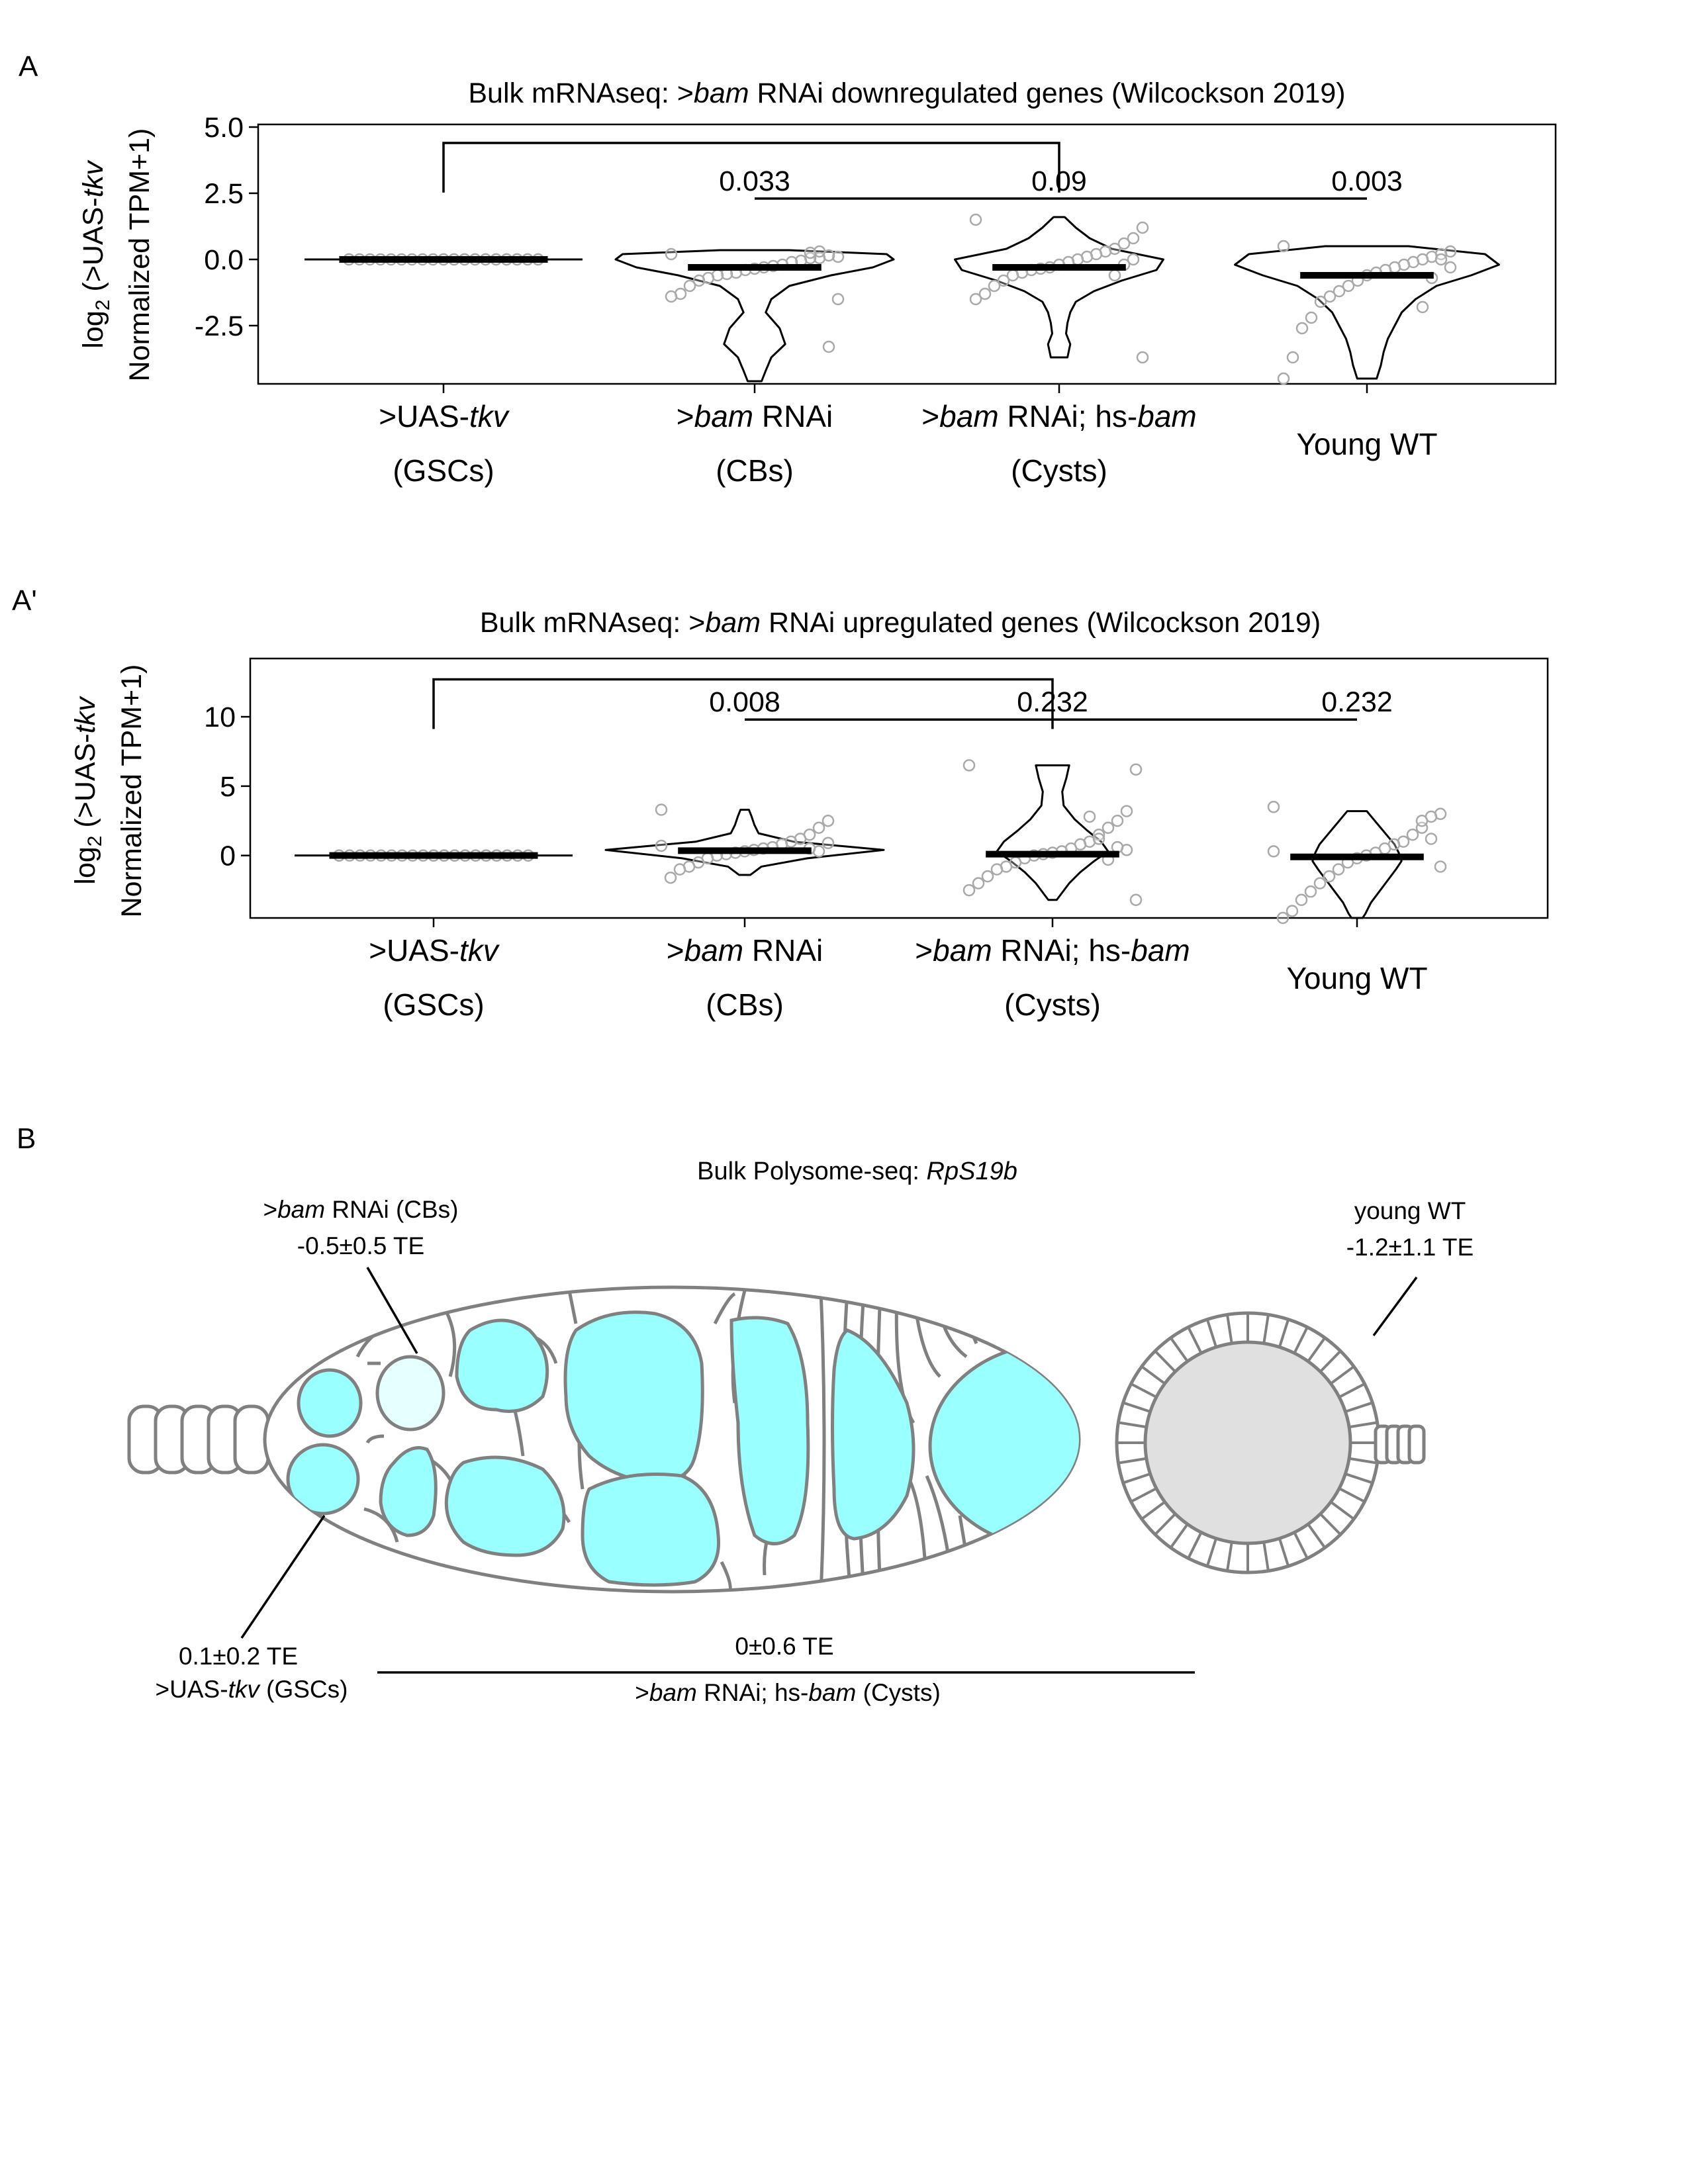 Image resolution: width=1688 pixels, height=2184 pixels. Describe the element at coordinates (1059, 181) in the screenshot. I see `p-value-label: 0.09` at that location.